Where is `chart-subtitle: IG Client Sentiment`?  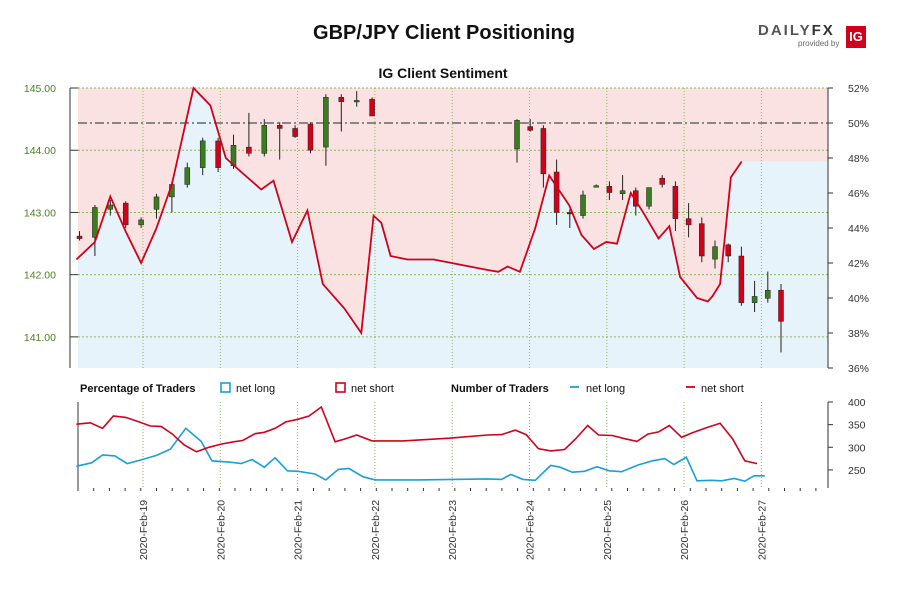 chart-subtitle: IG Client Sentiment is located at coordinates (442, 73).